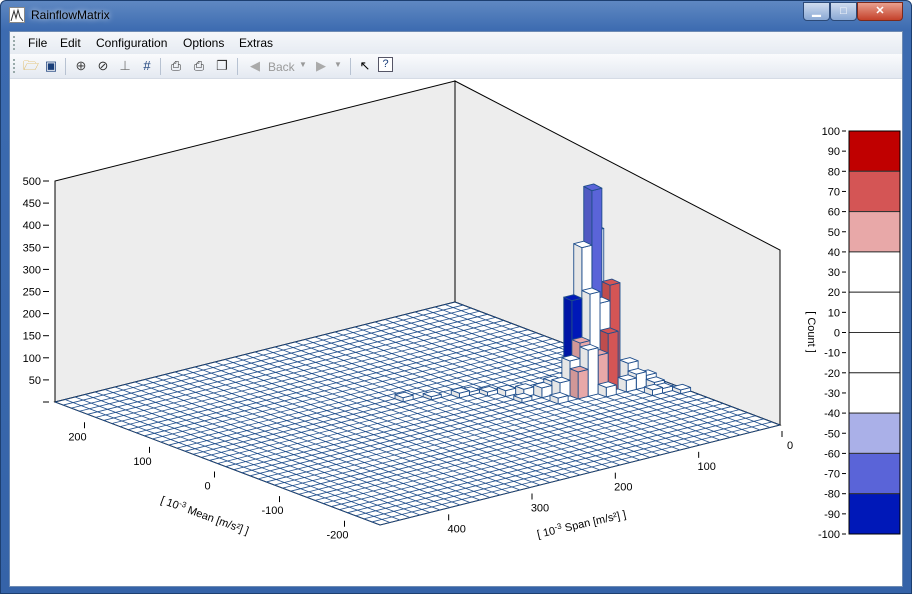 The width and height of the screenshot is (912, 594). Describe the element at coordinates (832, 374) in the screenshot. I see `legend-tick-label: -20` at that location.